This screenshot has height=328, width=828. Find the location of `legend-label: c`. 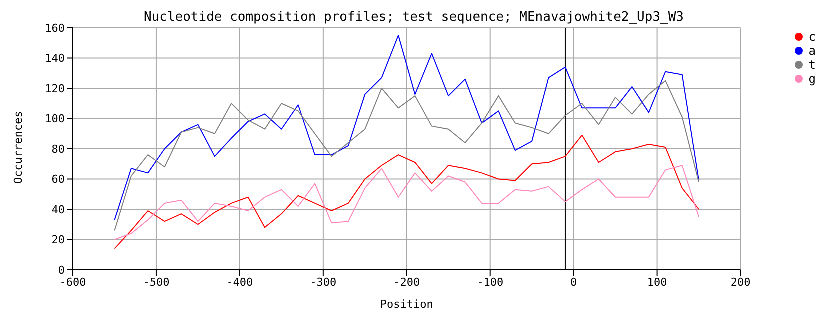

legend-label: c is located at coordinates (812, 37).